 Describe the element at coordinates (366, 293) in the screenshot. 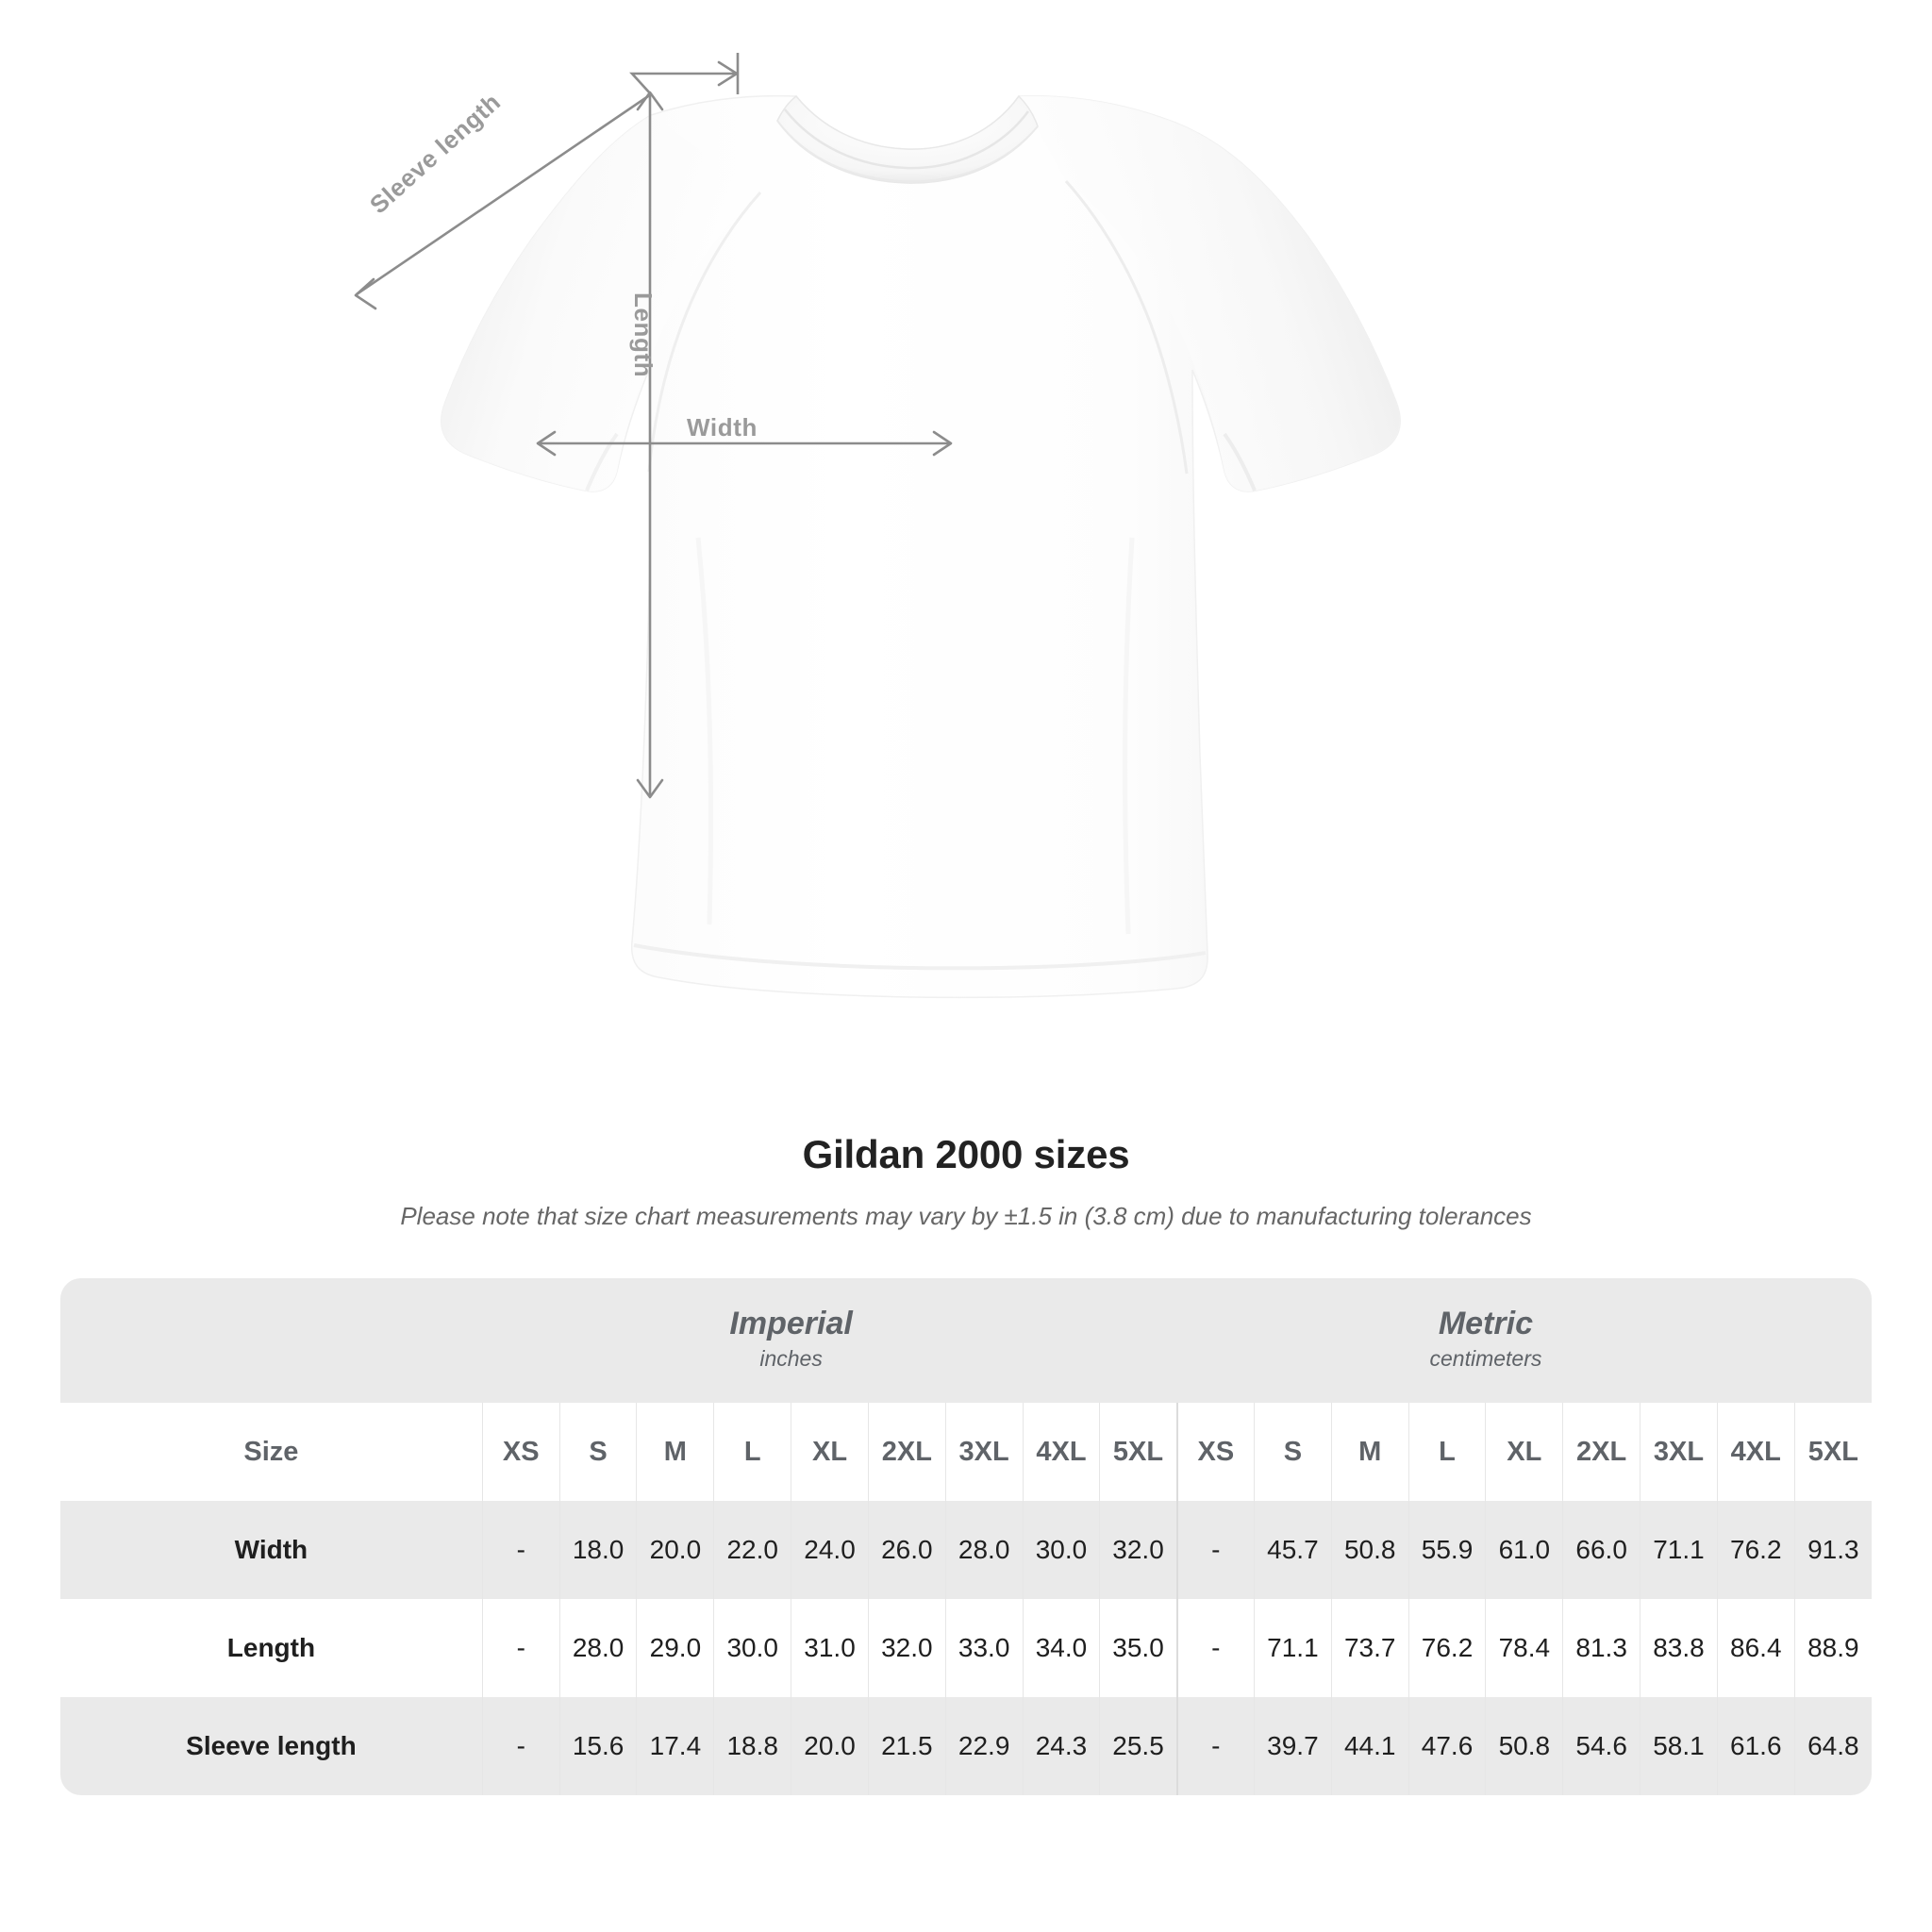

I see `sleeve-arrowhead-start` at that location.